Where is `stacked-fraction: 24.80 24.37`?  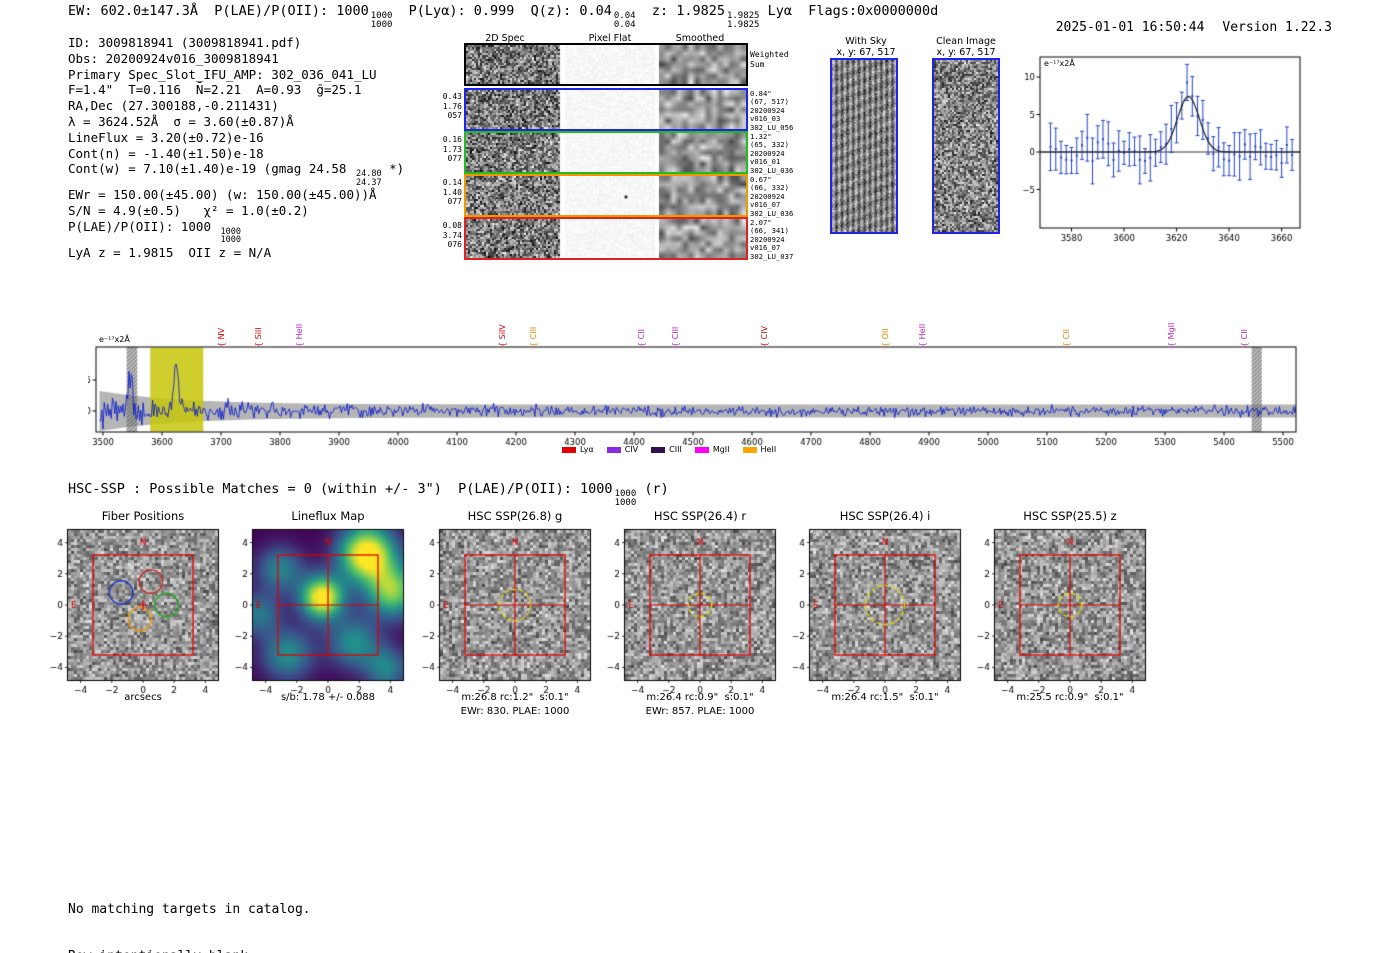
stacked-fraction: 24.80 24.37 is located at coordinates (369, 178).